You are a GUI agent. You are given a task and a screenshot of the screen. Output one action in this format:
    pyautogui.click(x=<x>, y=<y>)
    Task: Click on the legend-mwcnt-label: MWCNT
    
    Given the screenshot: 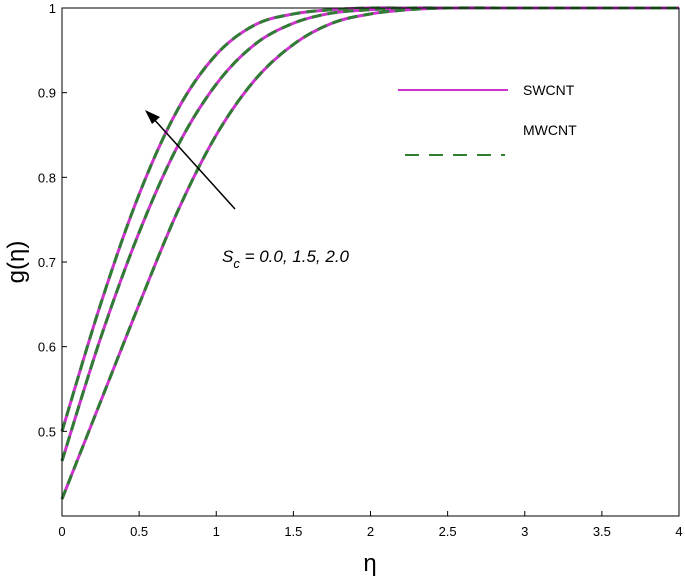 What is the action you would take?
    pyautogui.click(x=550, y=130)
    